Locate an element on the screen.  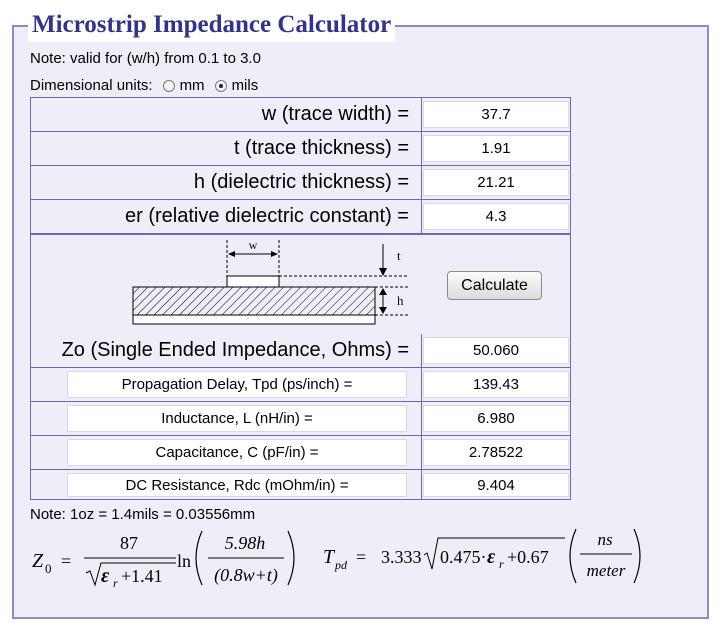
row-trace-width: w (trace width) = 37.7 is located at coordinates (300, 115).